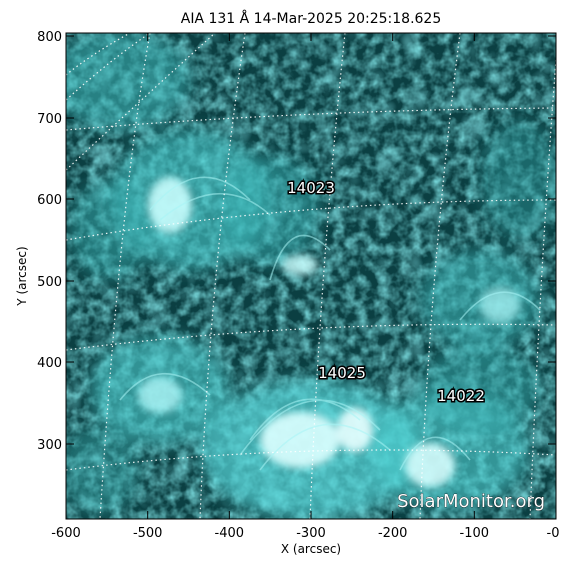 The height and width of the screenshot is (564, 564). What do you see at coordinates (393, 533) in the screenshot?
I see `x-tick-label: -200` at bounding box center [393, 533].